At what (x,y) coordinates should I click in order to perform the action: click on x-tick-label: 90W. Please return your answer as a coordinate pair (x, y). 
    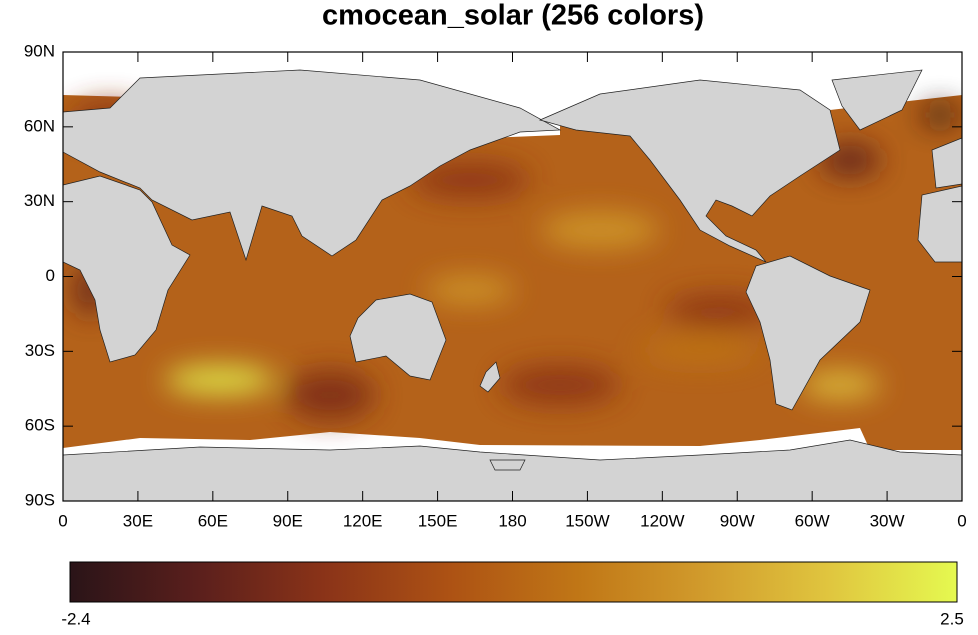
    Looking at the image, I should click on (737, 520).